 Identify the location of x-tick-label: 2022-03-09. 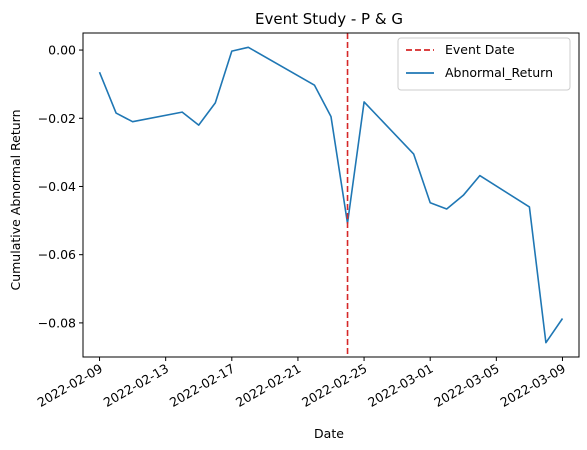
(533, 385).